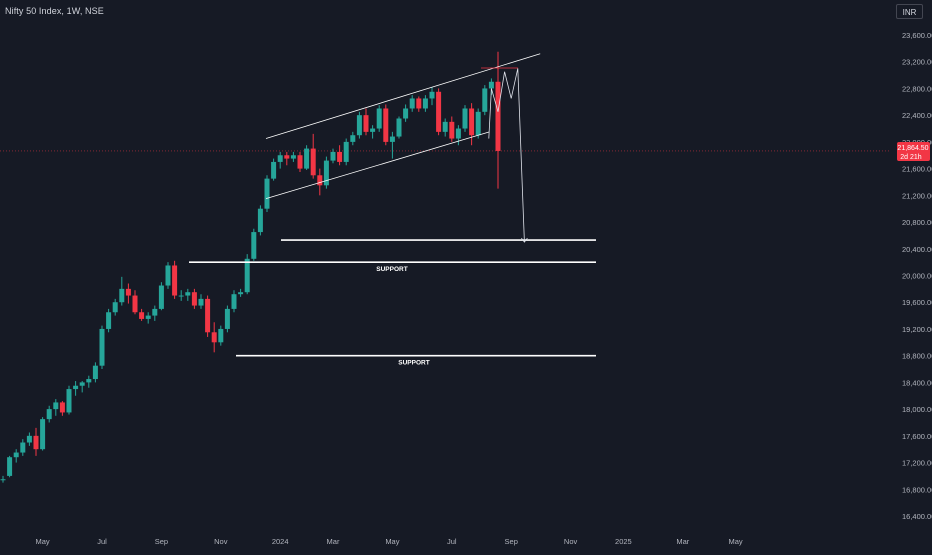 The width and height of the screenshot is (932, 555). What do you see at coordinates (909, 11) in the screenshot?
I see `currency-button: INR` at bounding box center [909, 11].